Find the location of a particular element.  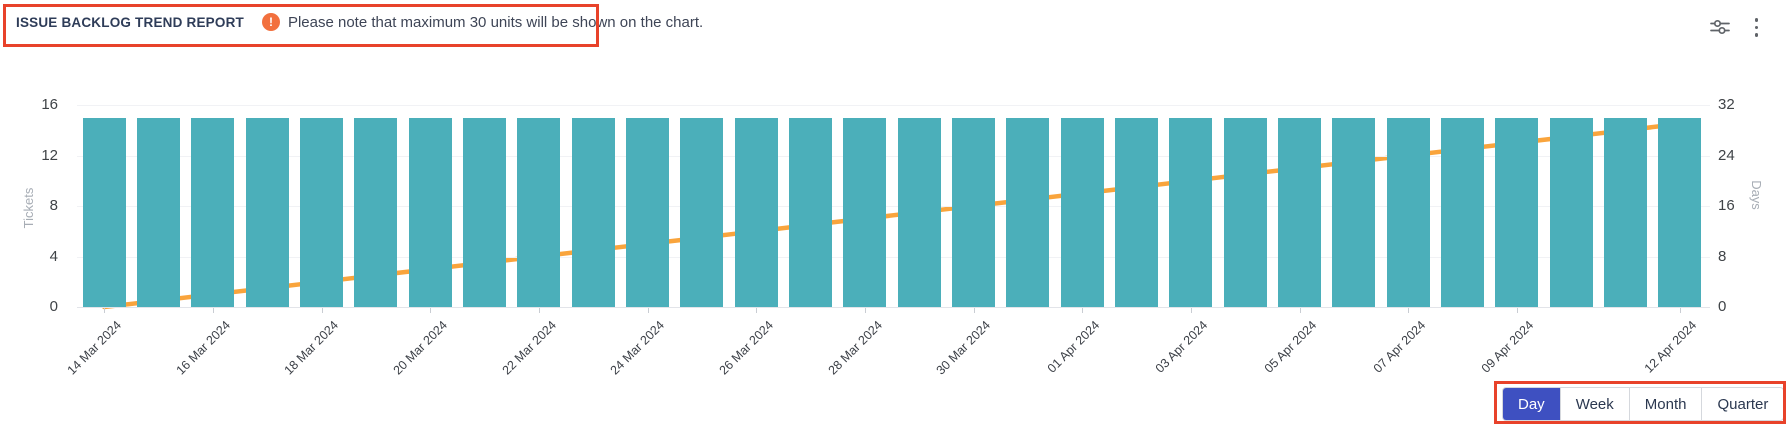

period-switcher: Day Week Month Quarter is located at coordinates (1643, 404).